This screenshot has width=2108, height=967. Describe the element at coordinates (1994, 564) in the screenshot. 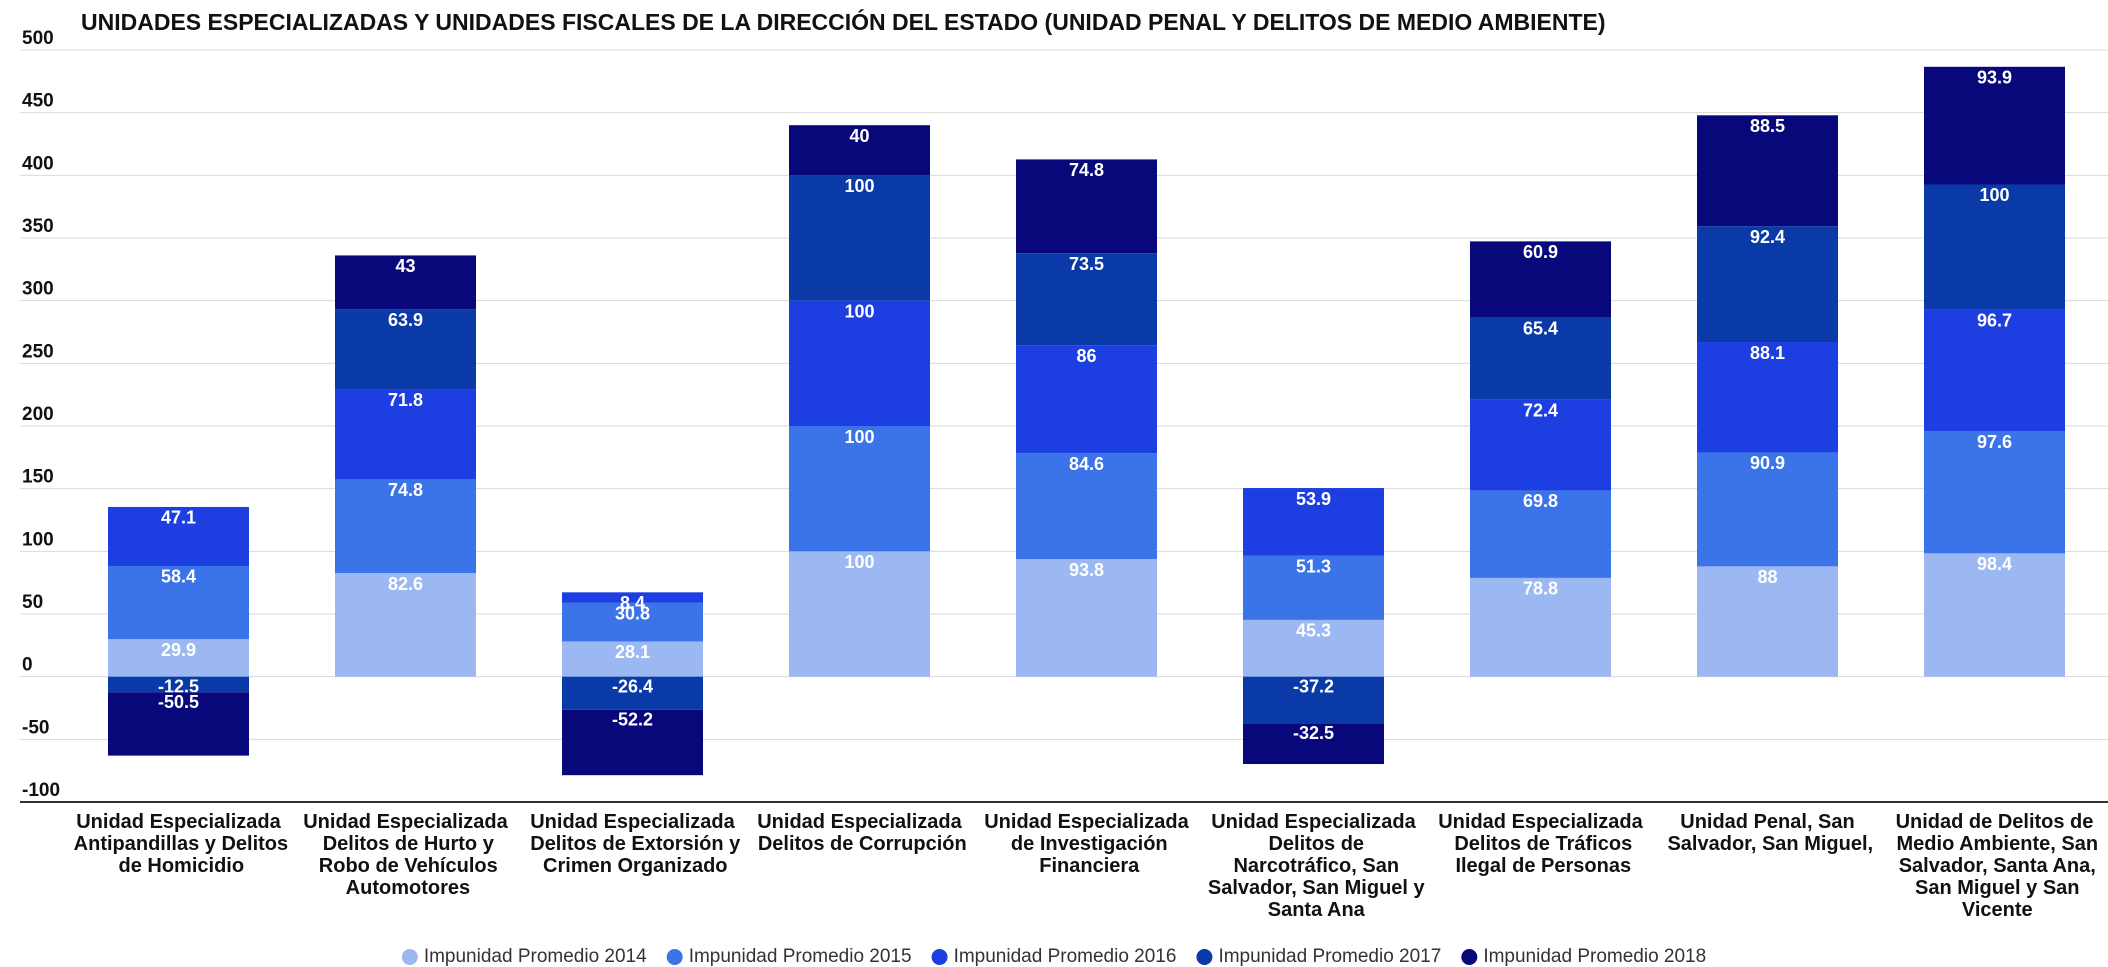

I see `data-label: 98.4` at that location.